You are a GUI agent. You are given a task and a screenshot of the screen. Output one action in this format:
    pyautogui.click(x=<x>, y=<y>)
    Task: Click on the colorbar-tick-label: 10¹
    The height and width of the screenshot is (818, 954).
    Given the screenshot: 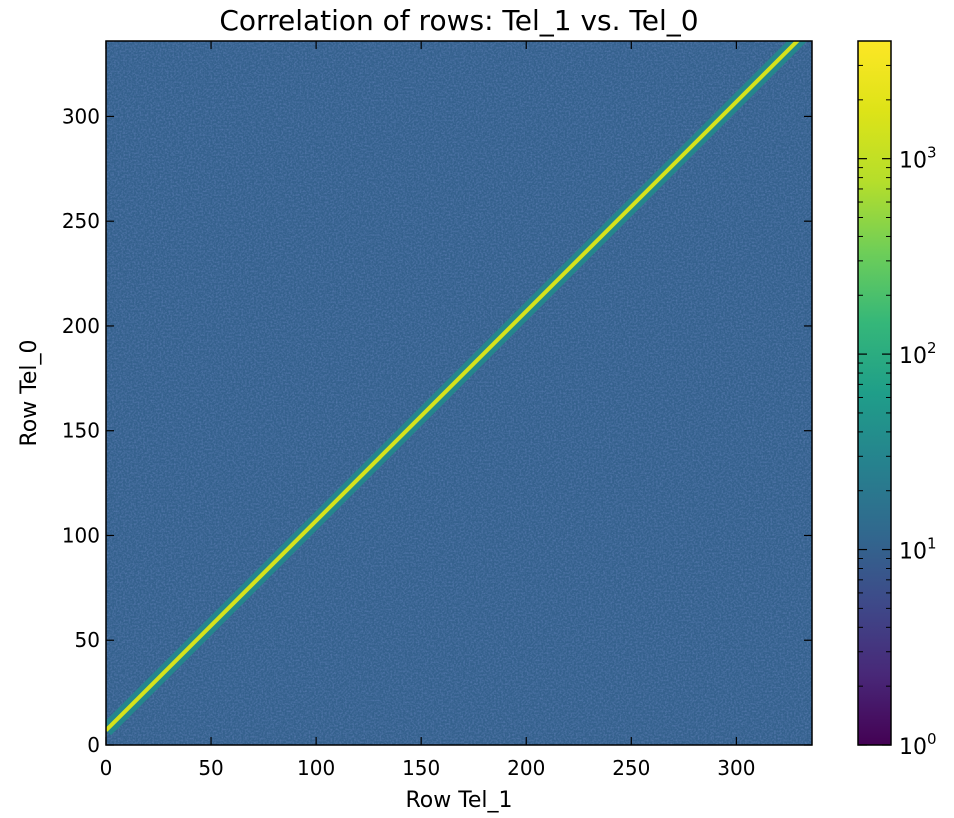 What is the action you would take?
    pyautogui.click(x=918, y=550)
    